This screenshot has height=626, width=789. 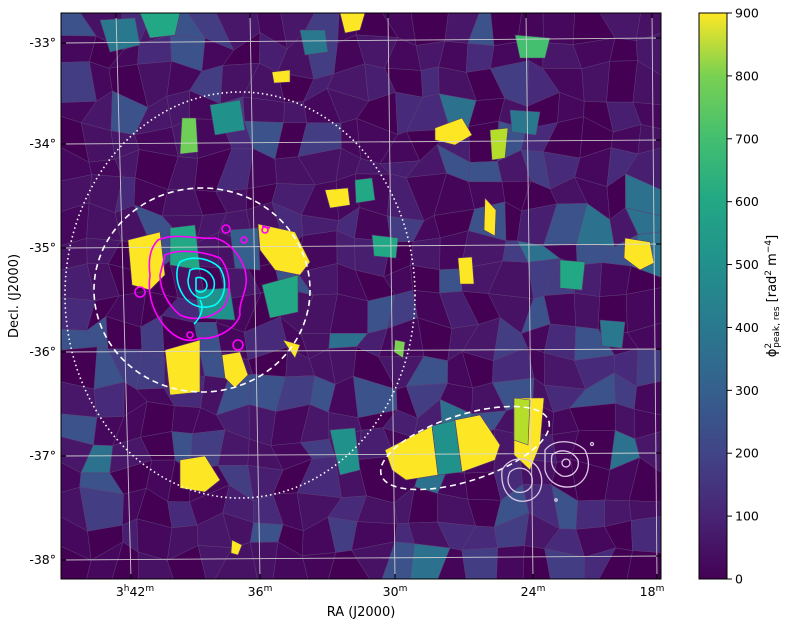 What do you see at coordinates (713, 296) in the screenshot?
I see `colorbar-gradient` at bounding box center [713, 296].